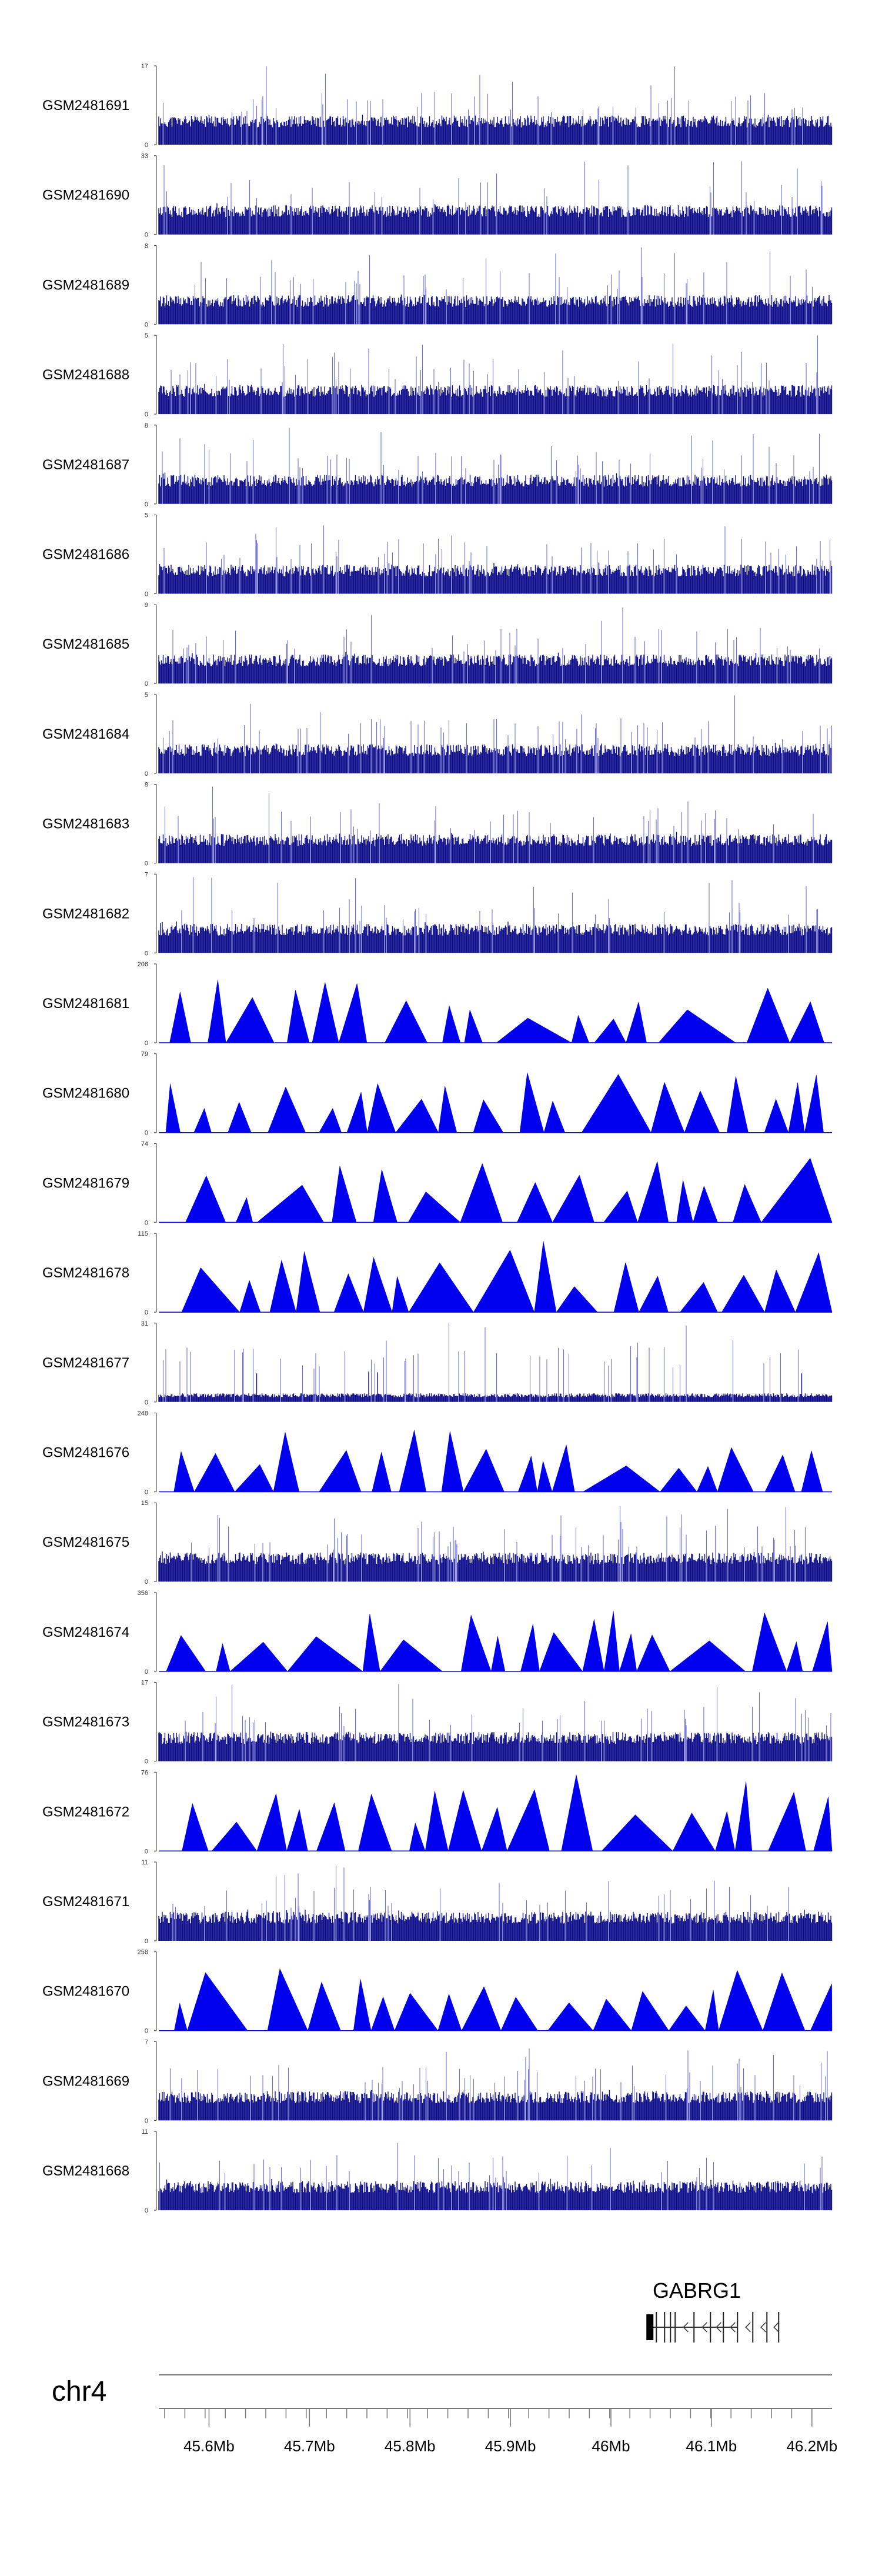 This screenshot has width=882, height=2576. What do you see at coordinates (510, 2446) in the screenshot?
I see `x-tick-label: 45.9Mb` at bounding box center [510, 2446].